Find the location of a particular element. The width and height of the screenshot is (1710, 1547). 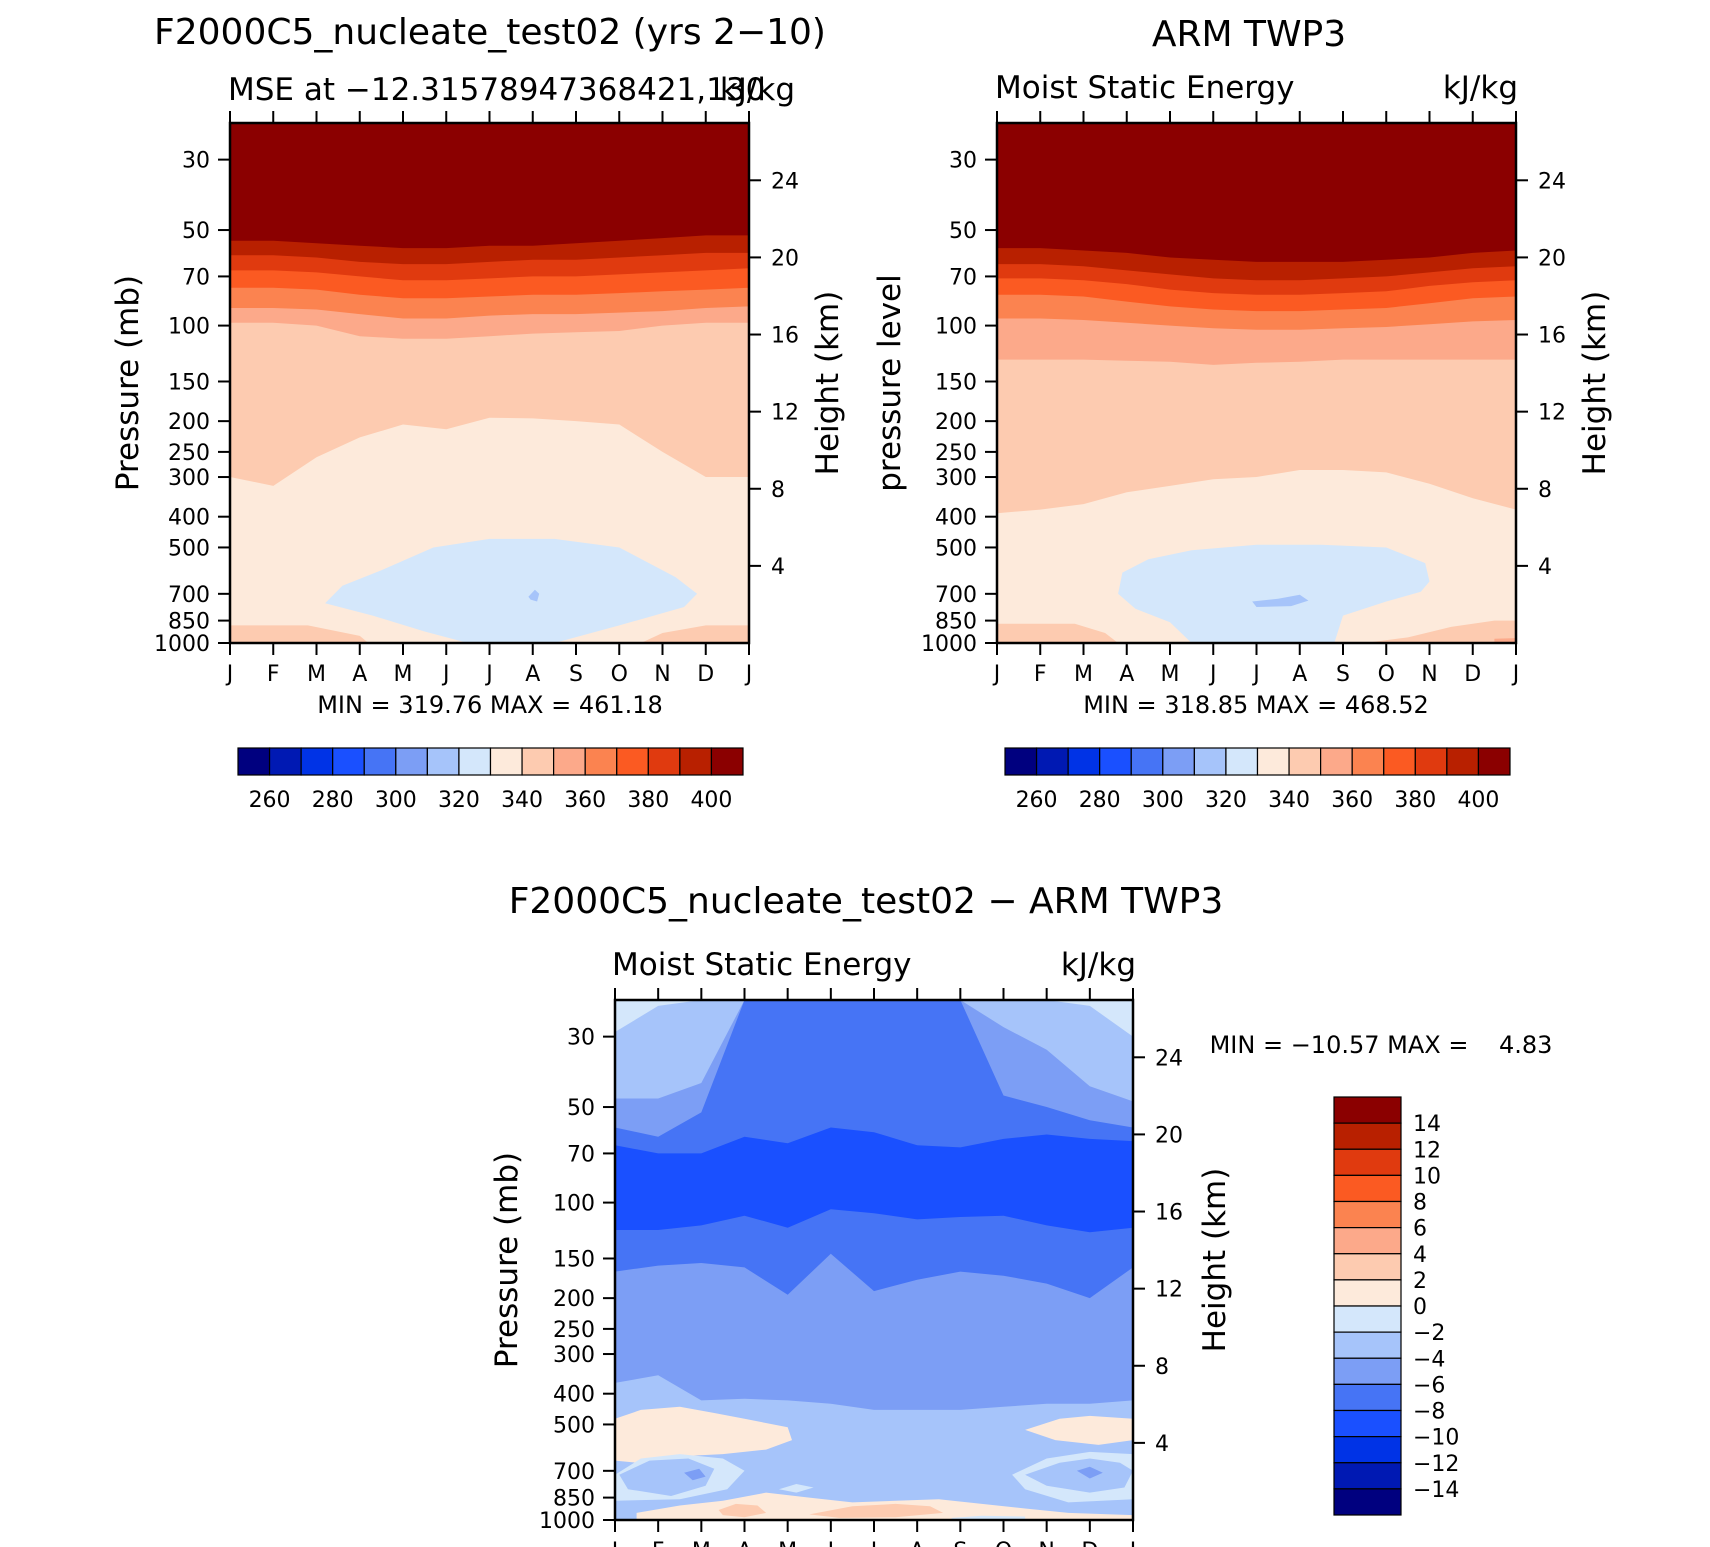

panel-1-title: F2000C5_nucleate_test02 (yrs 2−10) is located at coordinates (490, 32).